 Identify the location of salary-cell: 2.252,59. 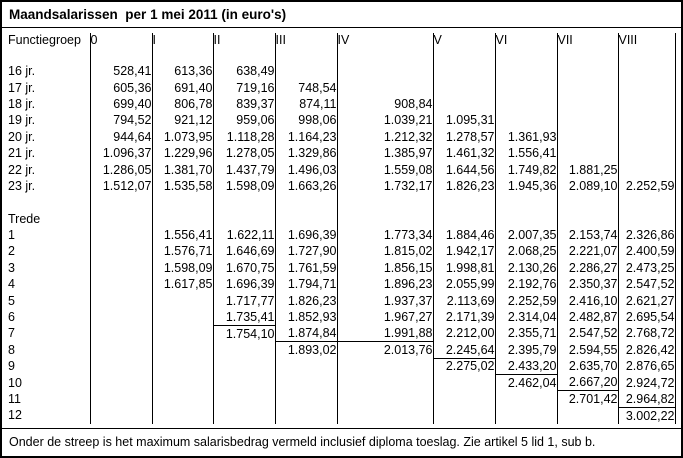
(525, 300).